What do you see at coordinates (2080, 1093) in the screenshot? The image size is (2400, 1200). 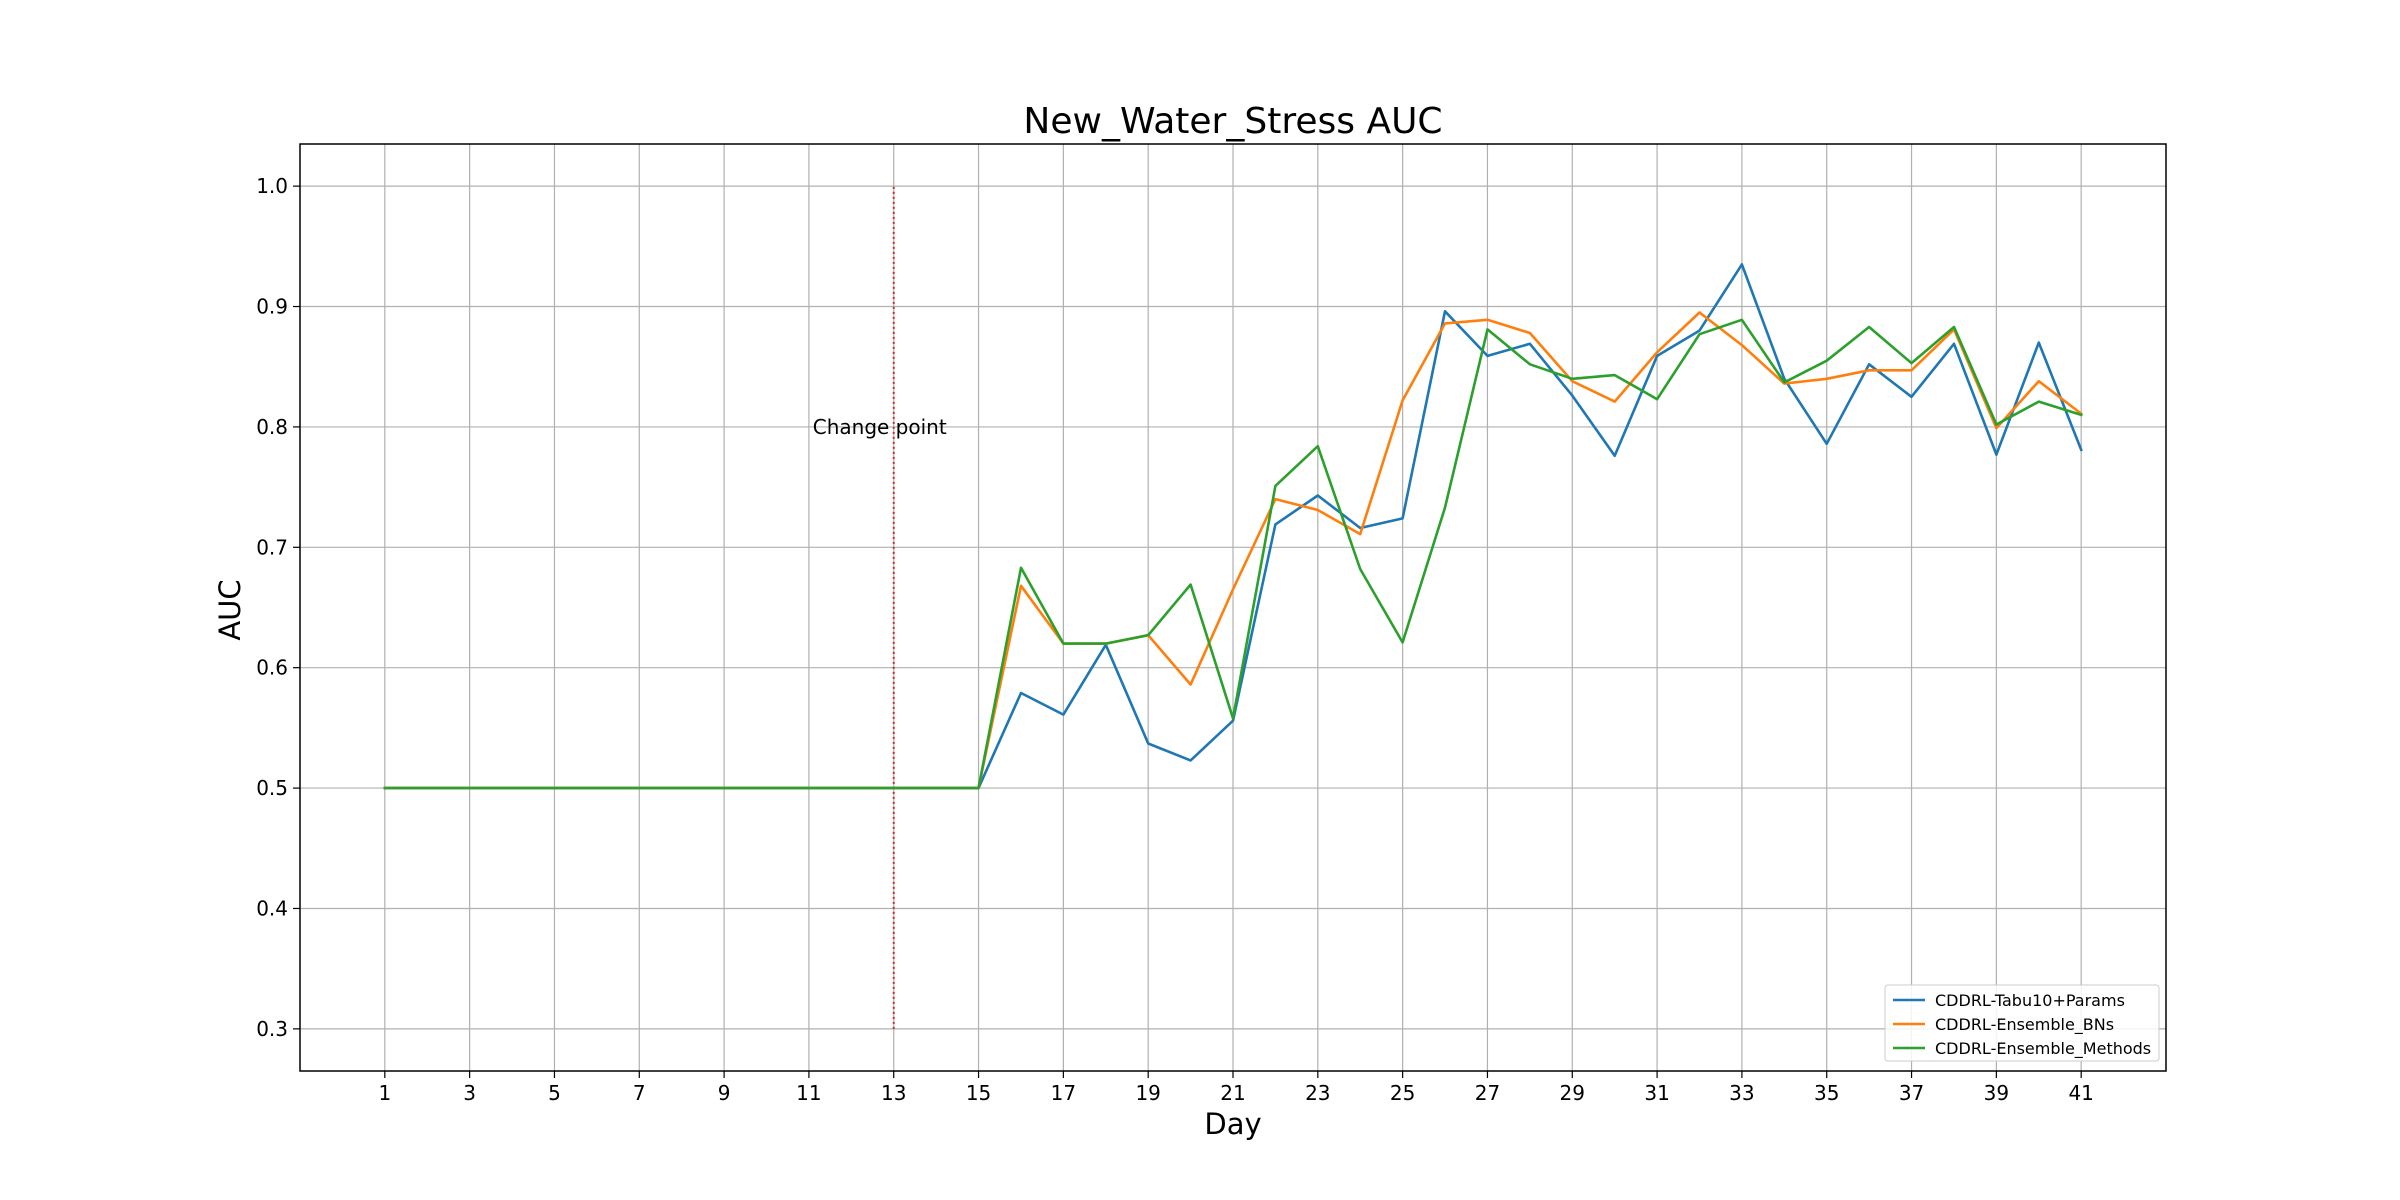 I see `x-tick-label: 41` at bounding box center [2080, 1093].